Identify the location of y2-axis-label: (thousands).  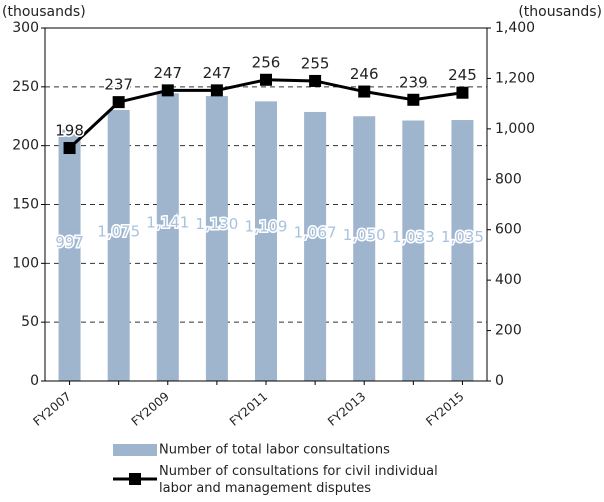
(560, 12).